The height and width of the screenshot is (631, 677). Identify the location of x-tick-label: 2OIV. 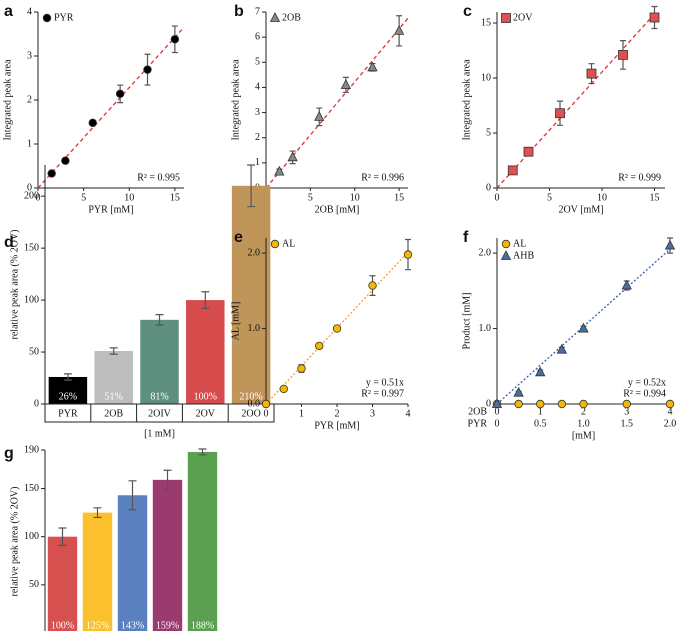
(160, 413).